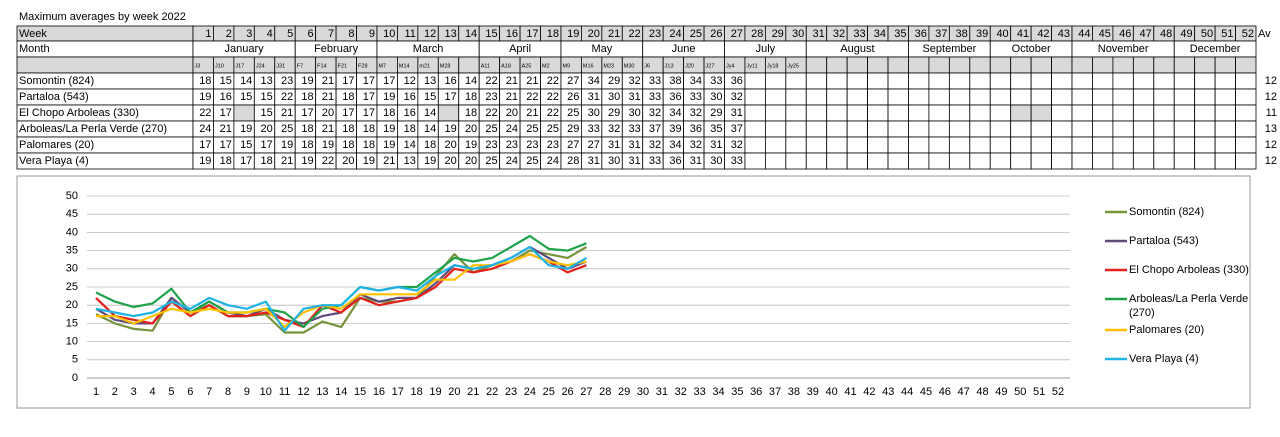  What do you see at coordinates (588, 66) in the screenshot?
I see `date-label: M16` at bounding box center [588, 66].